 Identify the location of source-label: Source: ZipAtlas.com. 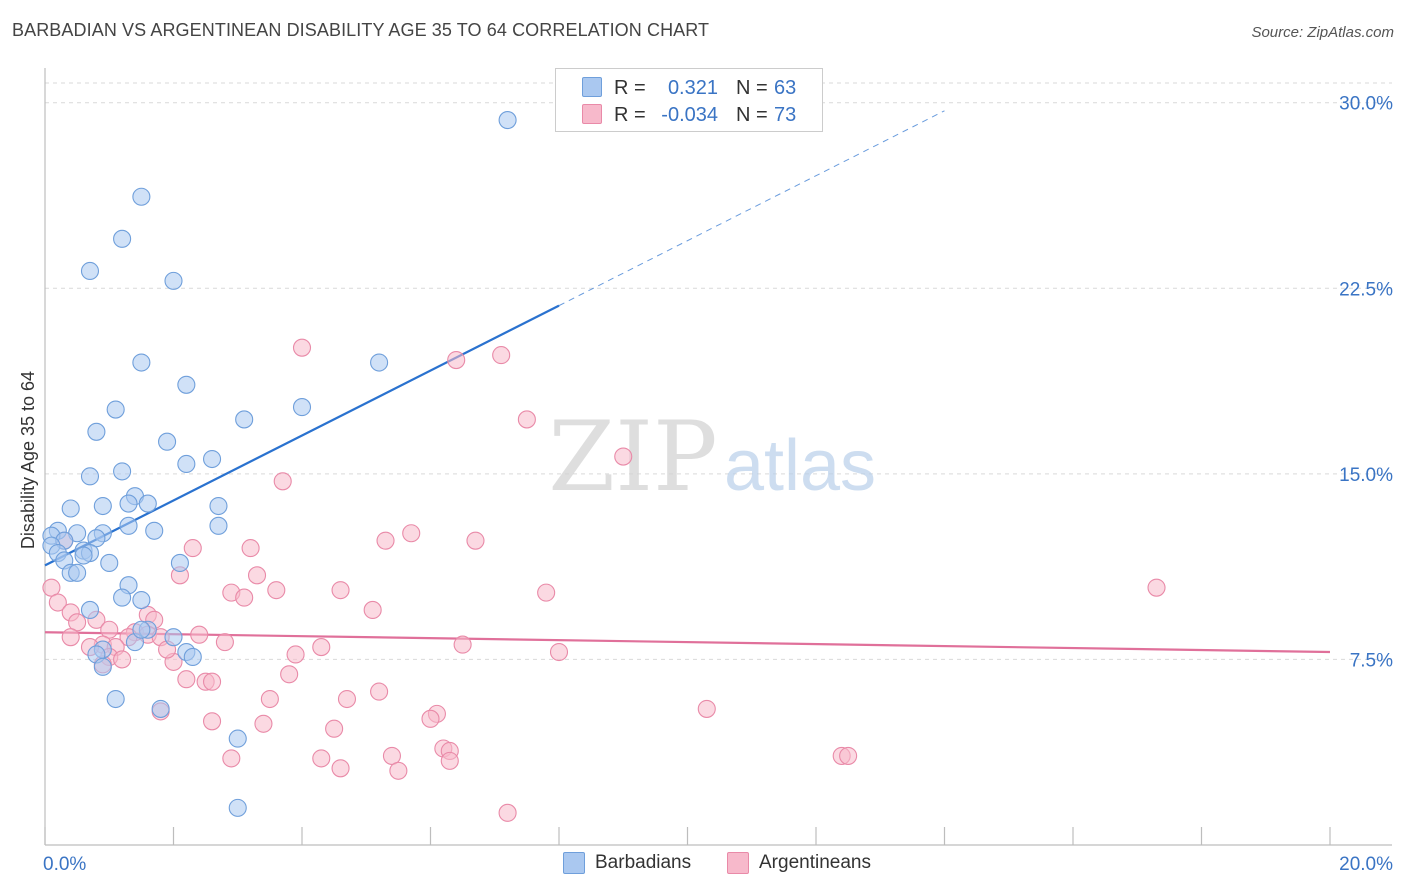
(1322, 32).